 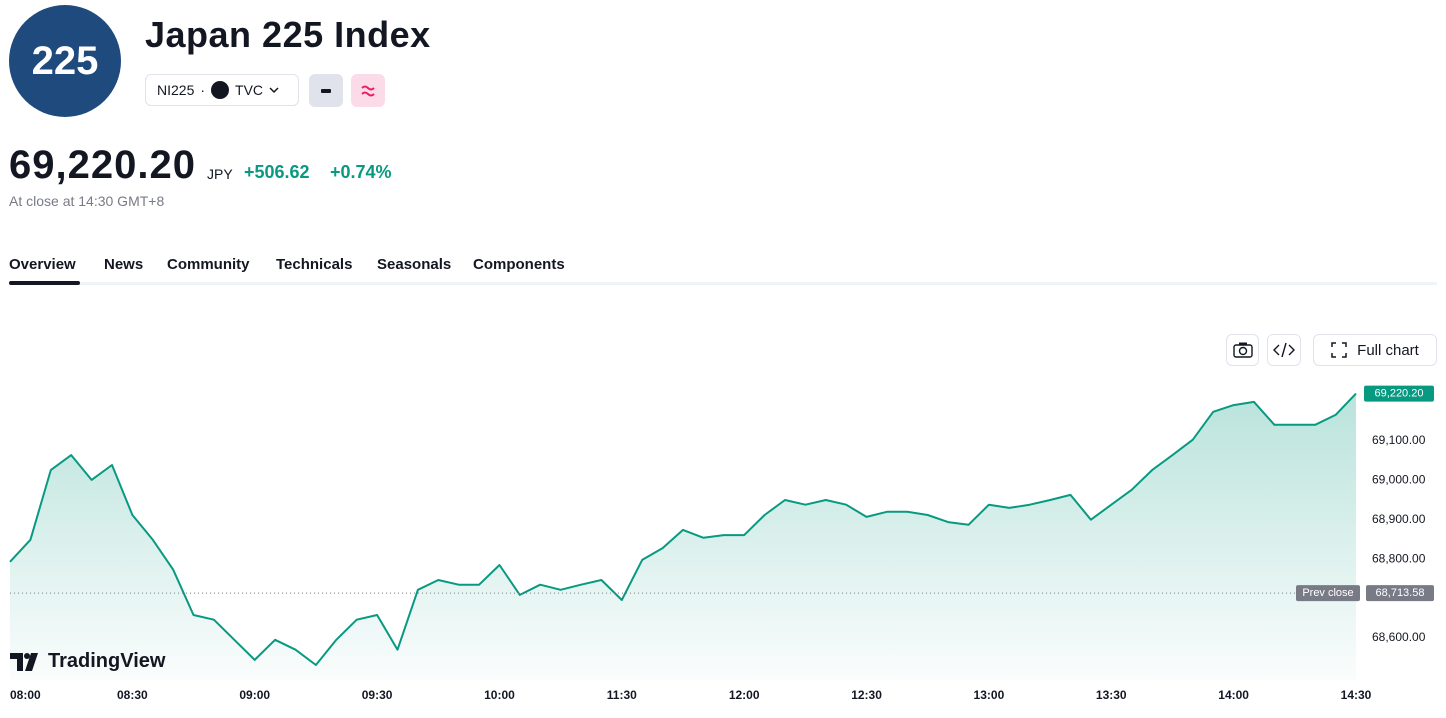 I want to click on prev-close-tag, so click(x=1328, y=593).